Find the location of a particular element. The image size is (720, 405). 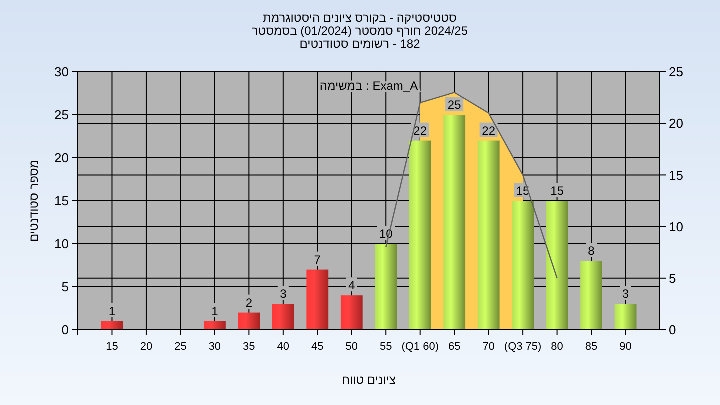

data-label: 8 is located at coordinates (592, 251).